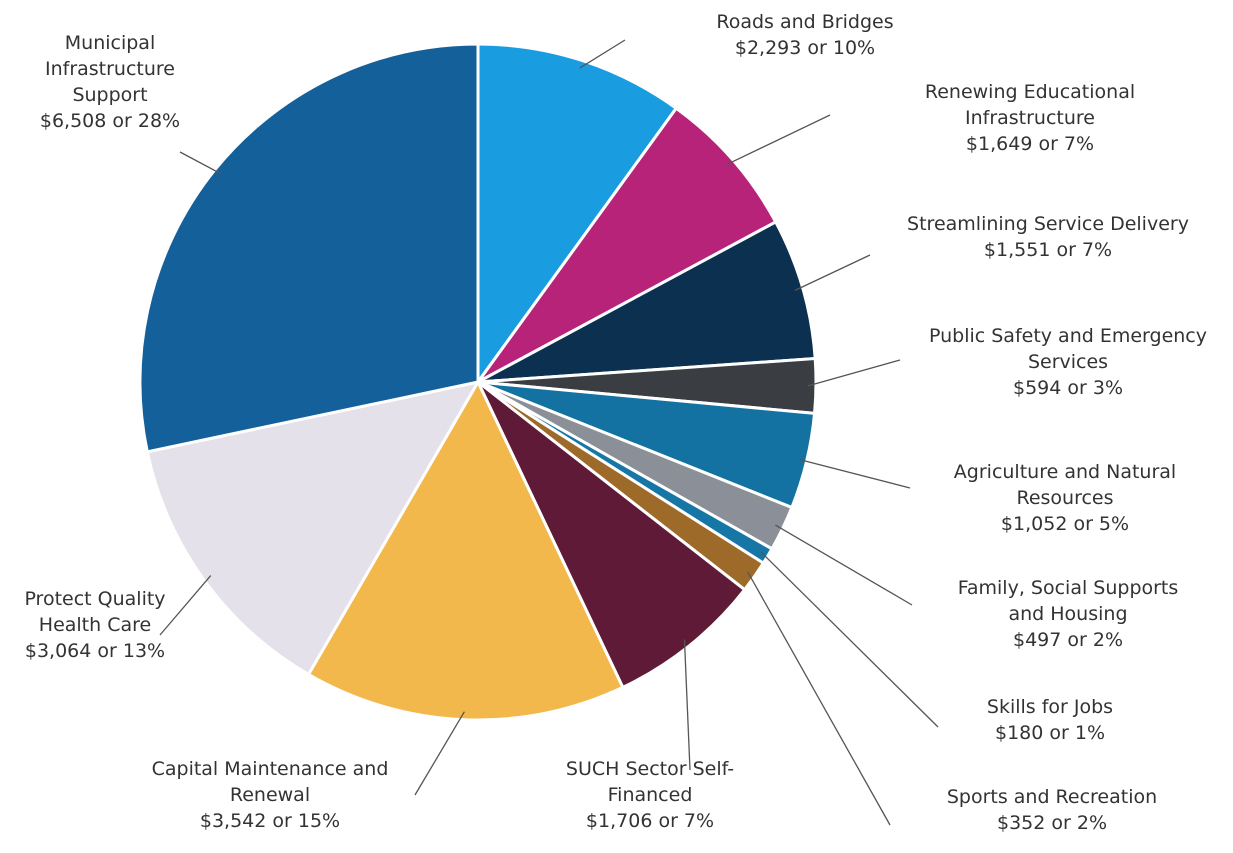  I want to click on slice-name: Municipal Infrastructure Support, so click(109, 69).